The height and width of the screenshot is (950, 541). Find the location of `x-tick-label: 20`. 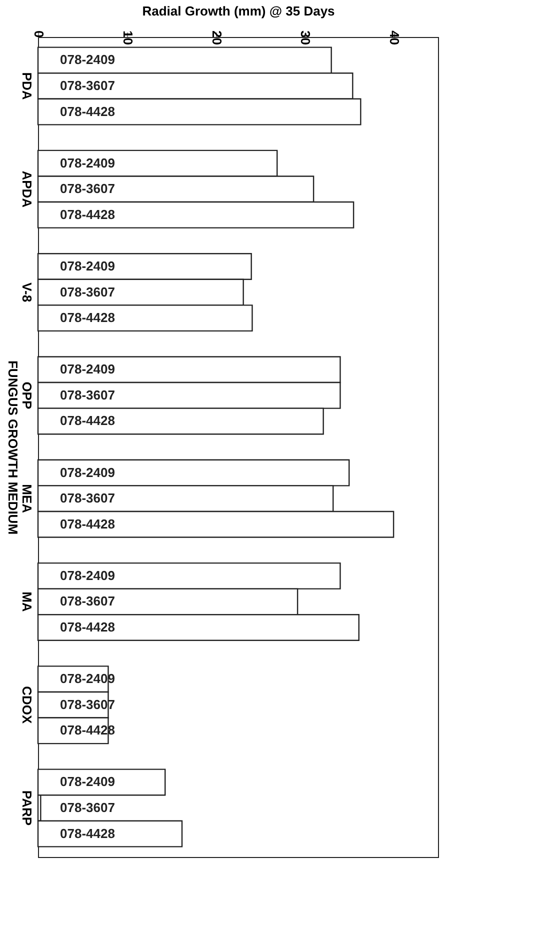

x-tick-label: 20 is located at coordinates (216, 37).